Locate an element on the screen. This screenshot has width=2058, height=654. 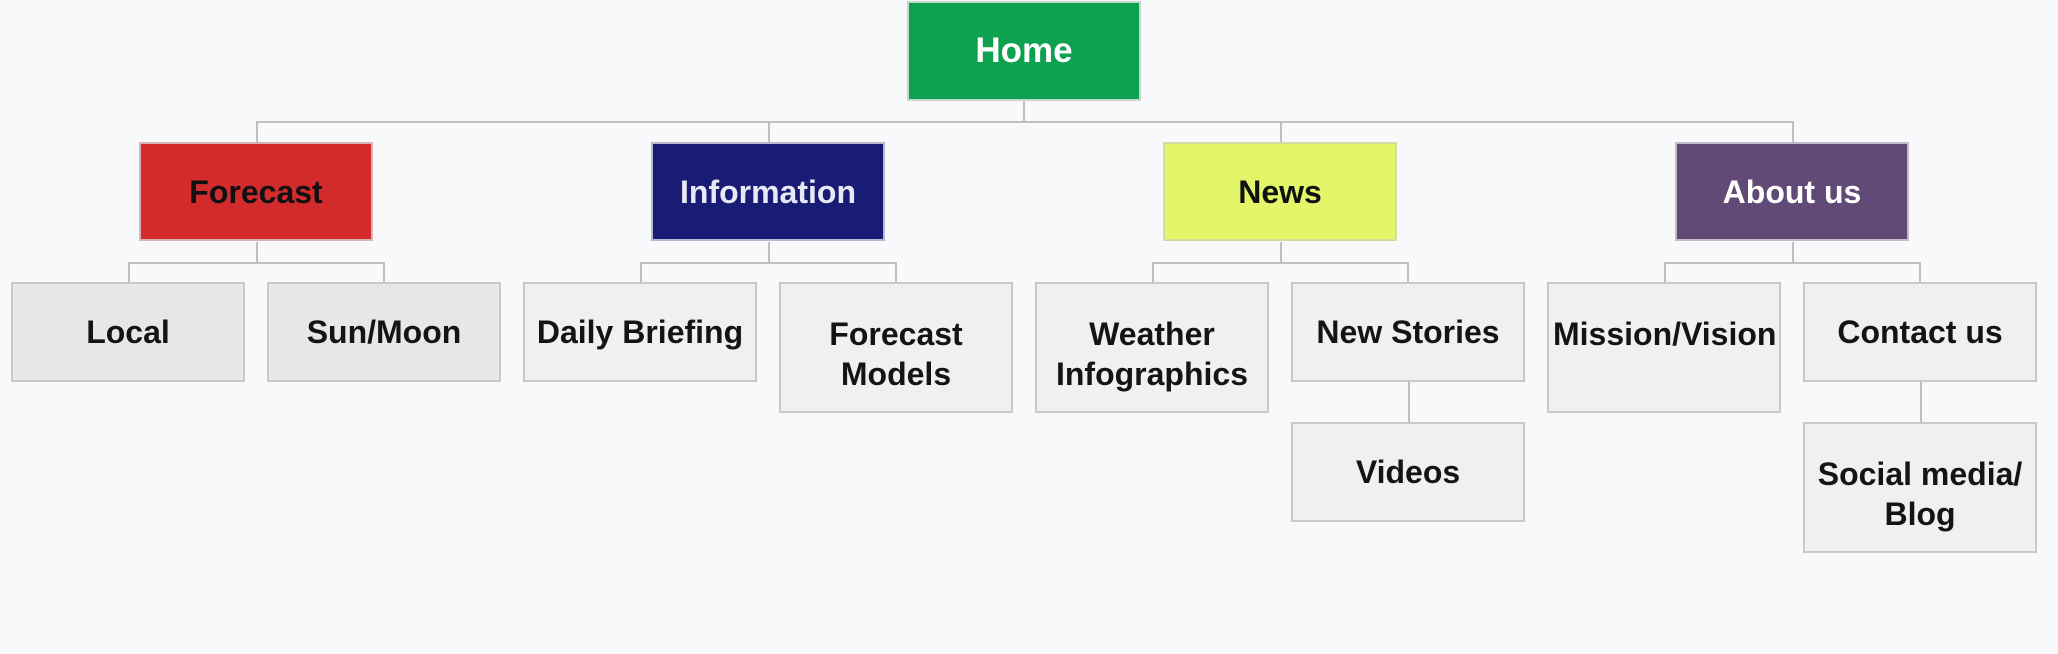
local-label: Local is located at coordinates (128, 332).